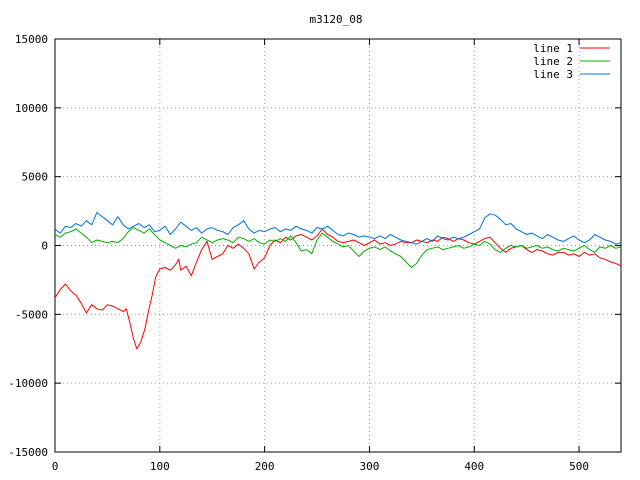  What do you see at coordinates (370, 466) in the screenshot?
I see `x-tick-label: 300` at bounding box center [370, 466].